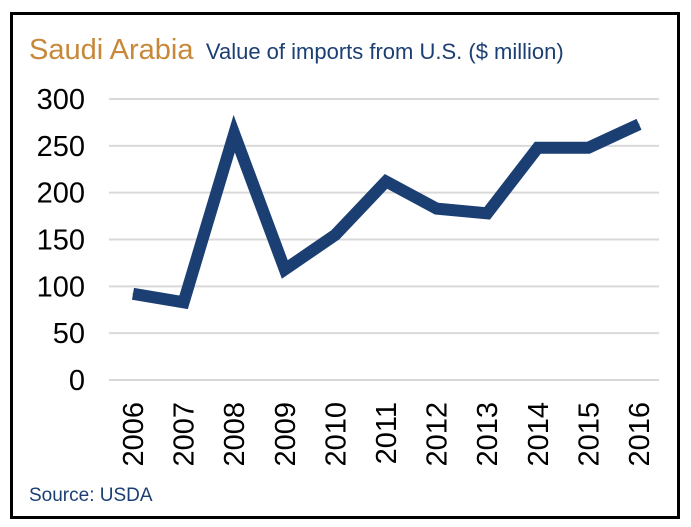 Image resolution: width=691 pixels, height=527 pixels. I want to click on y-tick-label: 300, so click(61, 100).